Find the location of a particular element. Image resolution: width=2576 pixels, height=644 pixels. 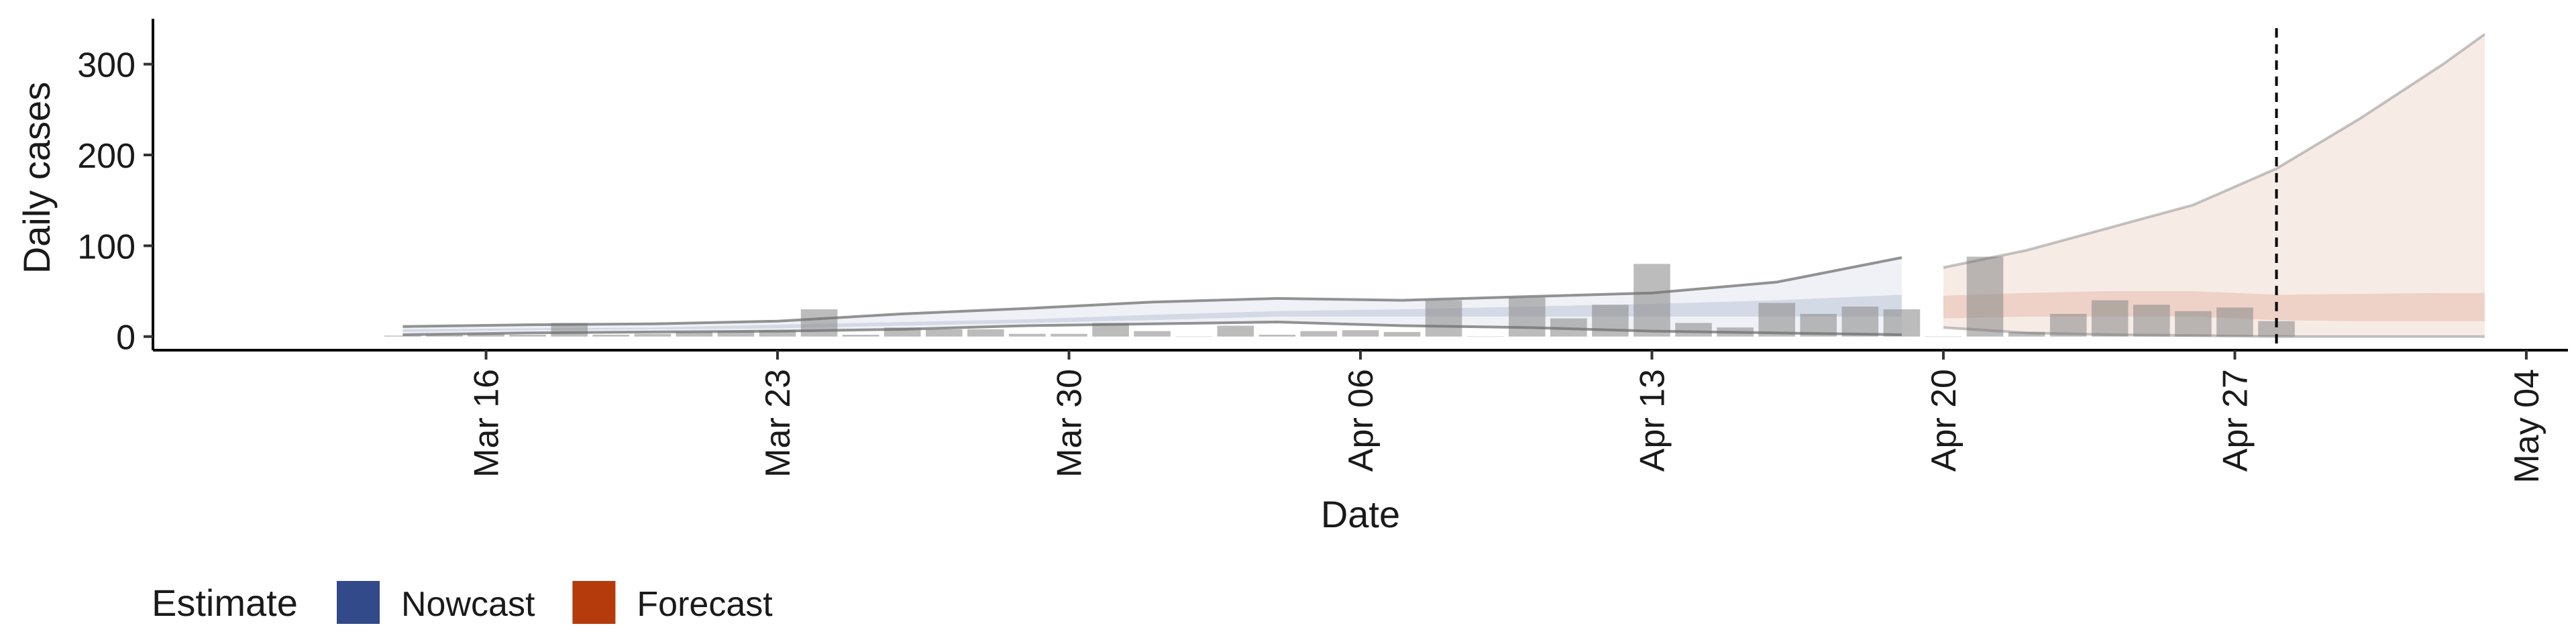

x-tick-label: Apr 20 is located at coordinates (1944, 420).